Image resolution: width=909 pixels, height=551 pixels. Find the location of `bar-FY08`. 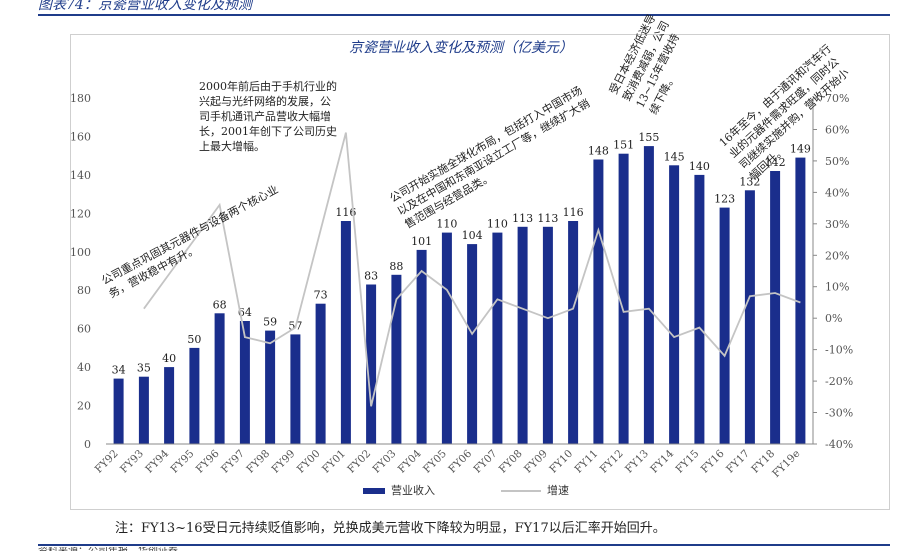

bar-FY08 is located at coordinates (522, 335).